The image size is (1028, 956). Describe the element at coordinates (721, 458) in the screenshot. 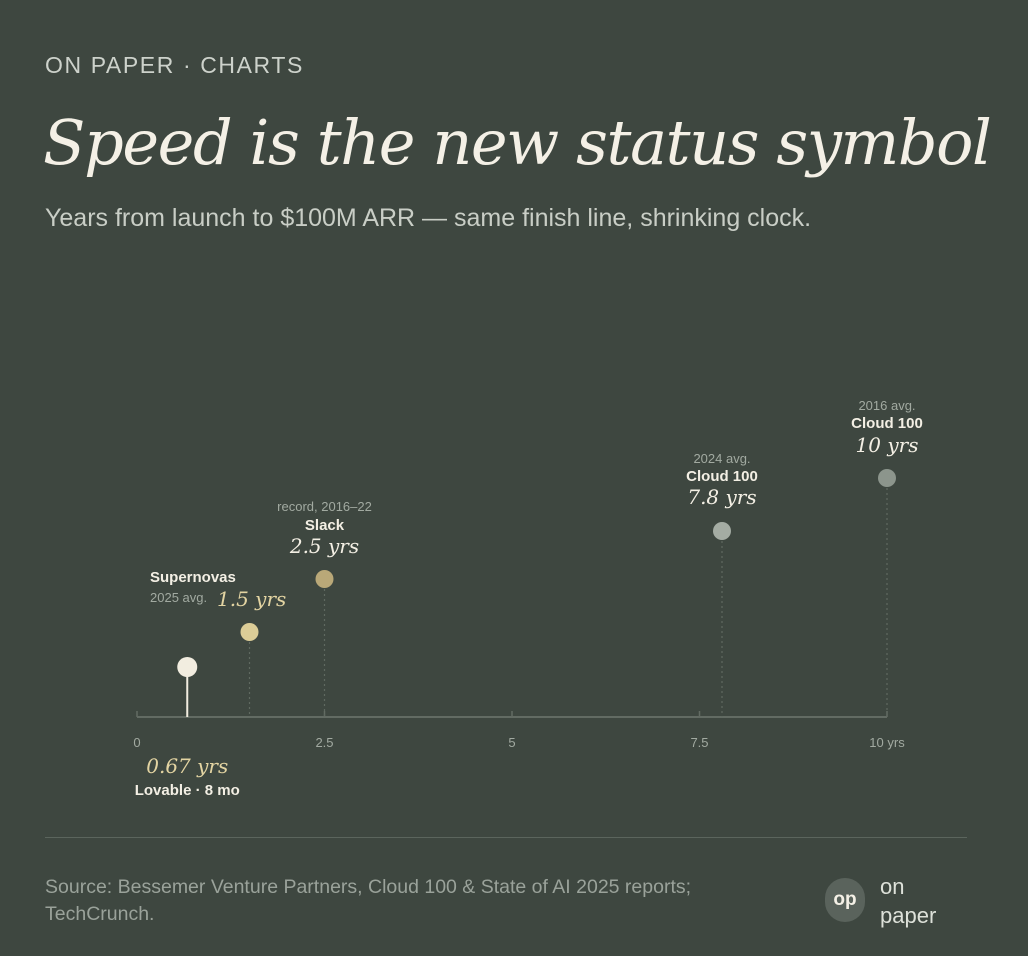

I see `point-note-label: 2024 avg.` at that location.